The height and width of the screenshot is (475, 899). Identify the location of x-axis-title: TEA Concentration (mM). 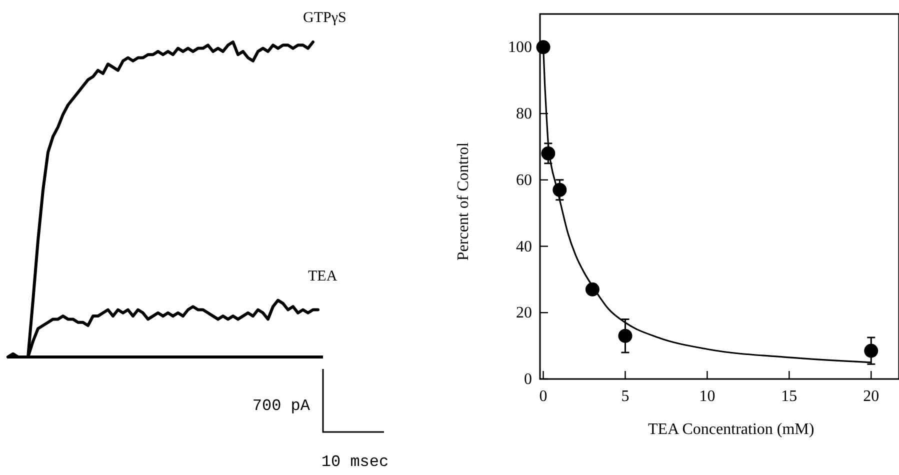
(731, 429).